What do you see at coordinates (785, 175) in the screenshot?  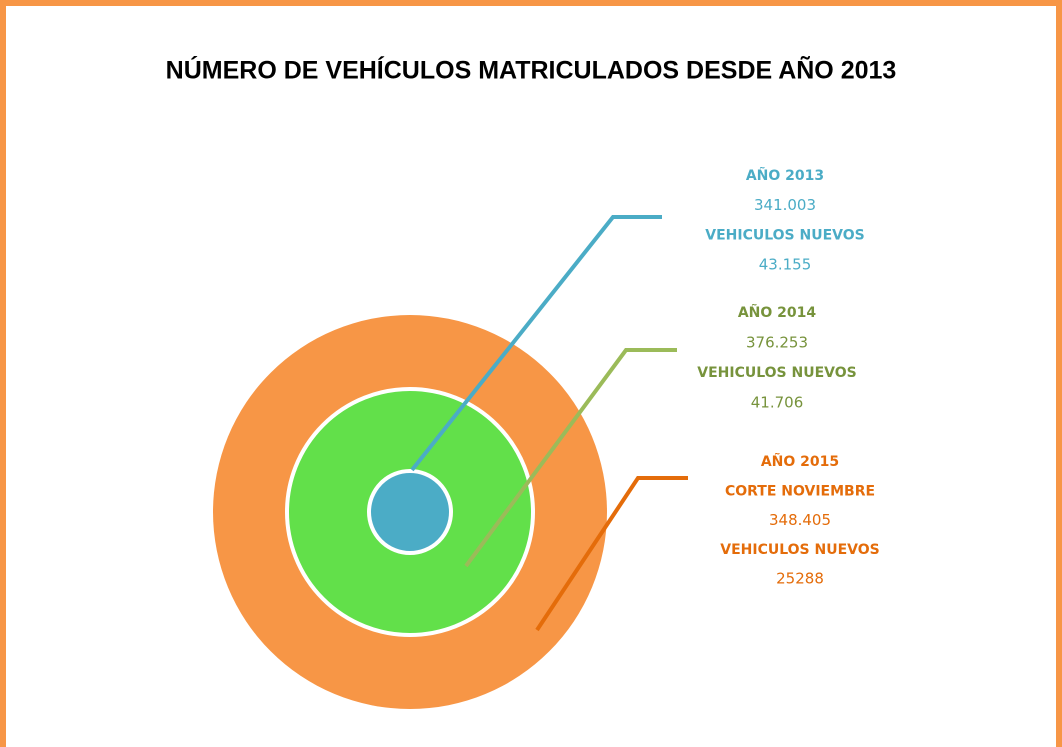 I see `label-line: AÑO 2013` at bounding box center [785, 175].